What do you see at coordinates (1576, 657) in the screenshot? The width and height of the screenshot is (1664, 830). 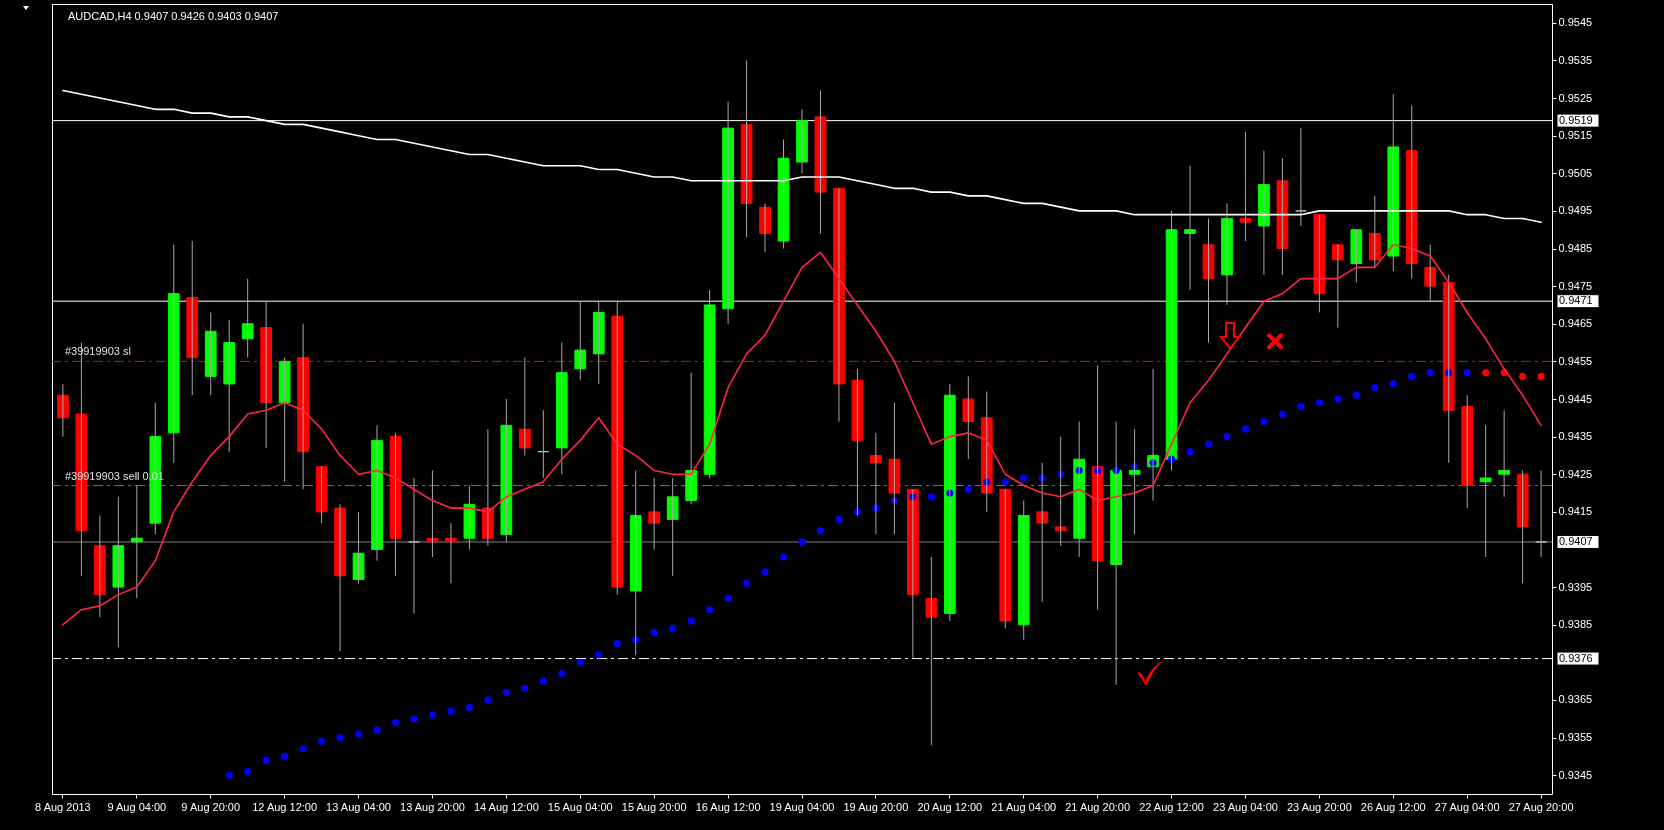 I see `ref-line-label: 0.9376` at bounding box center [1576, 657].